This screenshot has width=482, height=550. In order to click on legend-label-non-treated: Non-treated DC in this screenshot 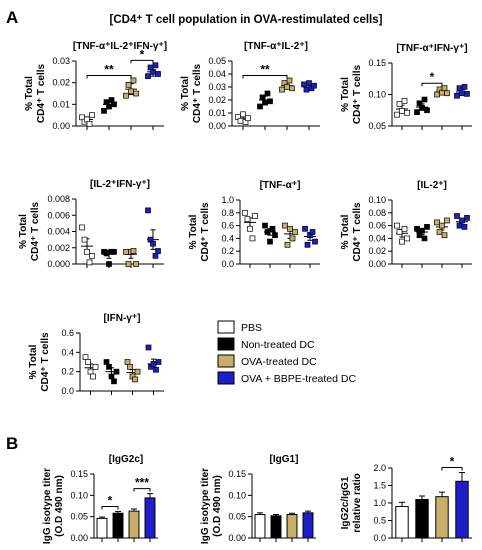, I will do `click(278, 345)`.